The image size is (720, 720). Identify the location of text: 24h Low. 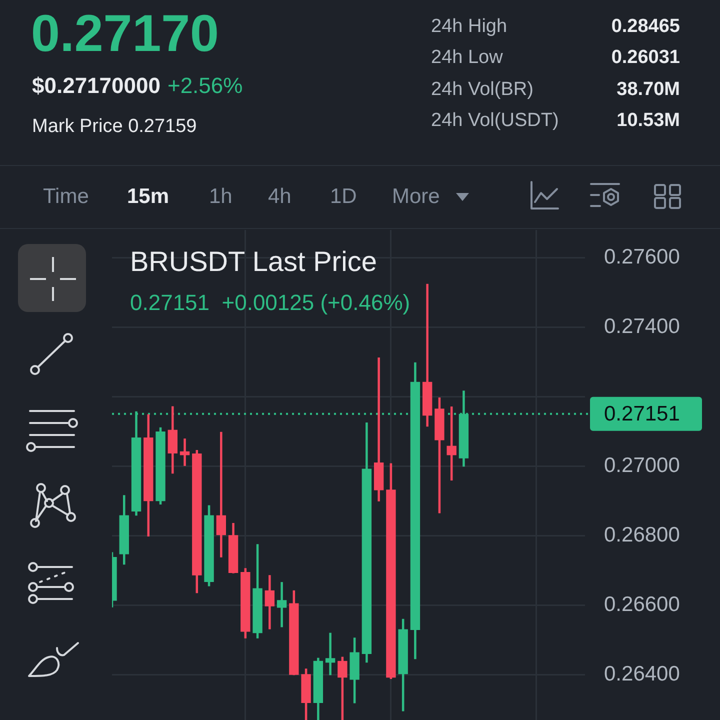
(467, 57).